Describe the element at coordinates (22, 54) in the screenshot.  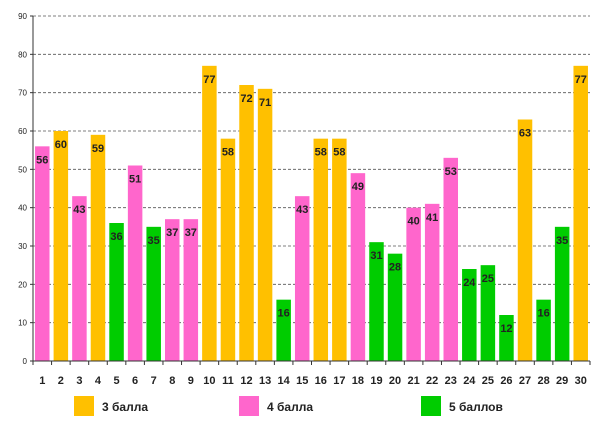
I see `y-tick-label-80: 80` at that location.